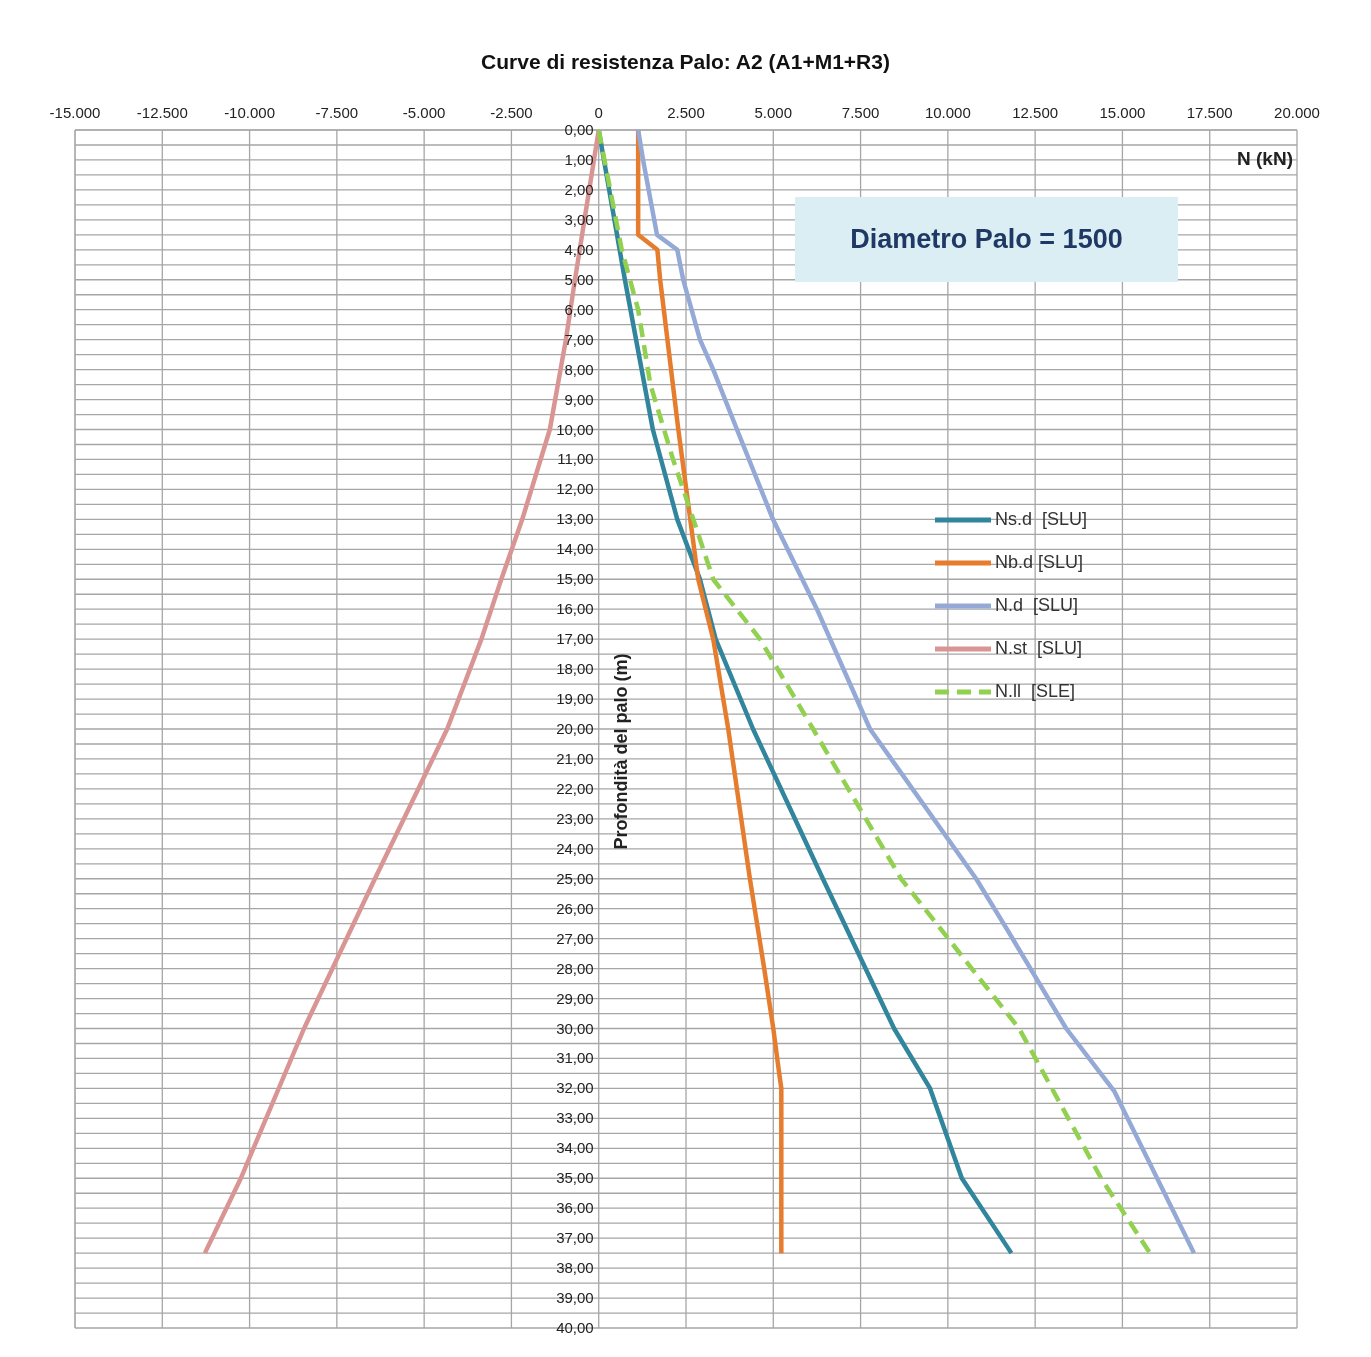 Image resolution: width=1371 pixels, height=1357 pixels. Describe the element at coordinates (575, 669) in the screenshot. I see `y-tick-label: 18,00` at that location.